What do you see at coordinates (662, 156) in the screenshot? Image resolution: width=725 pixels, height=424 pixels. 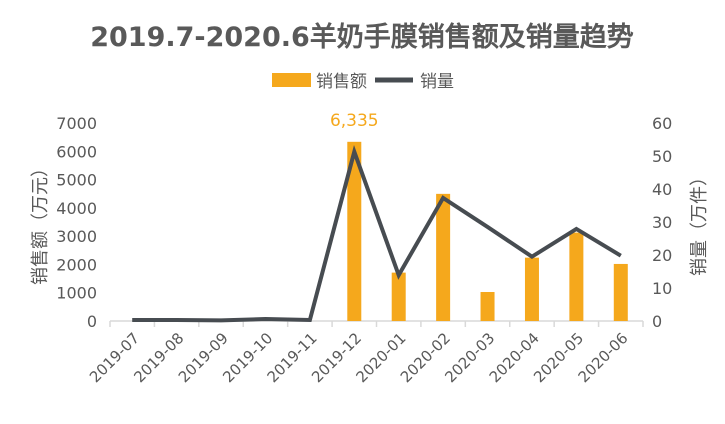 I see `y2-tick-label: 50` at bounding box center [662, 156].